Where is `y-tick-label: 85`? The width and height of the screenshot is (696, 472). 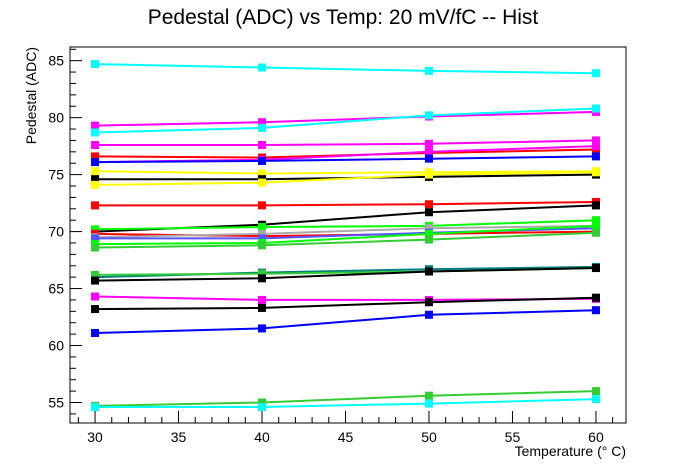
y-tick-label: 85 is located at coordinates (56, 61).